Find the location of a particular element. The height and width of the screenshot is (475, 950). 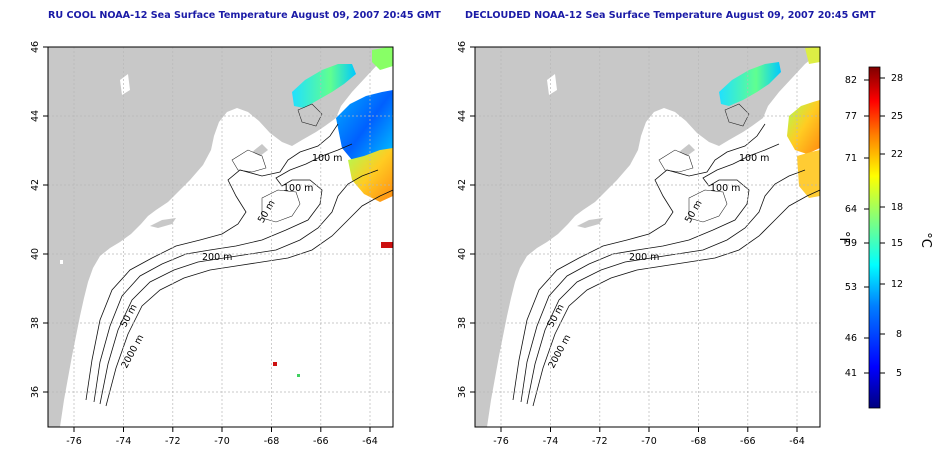

left-georges-bank is located at coordinates (281, 206).